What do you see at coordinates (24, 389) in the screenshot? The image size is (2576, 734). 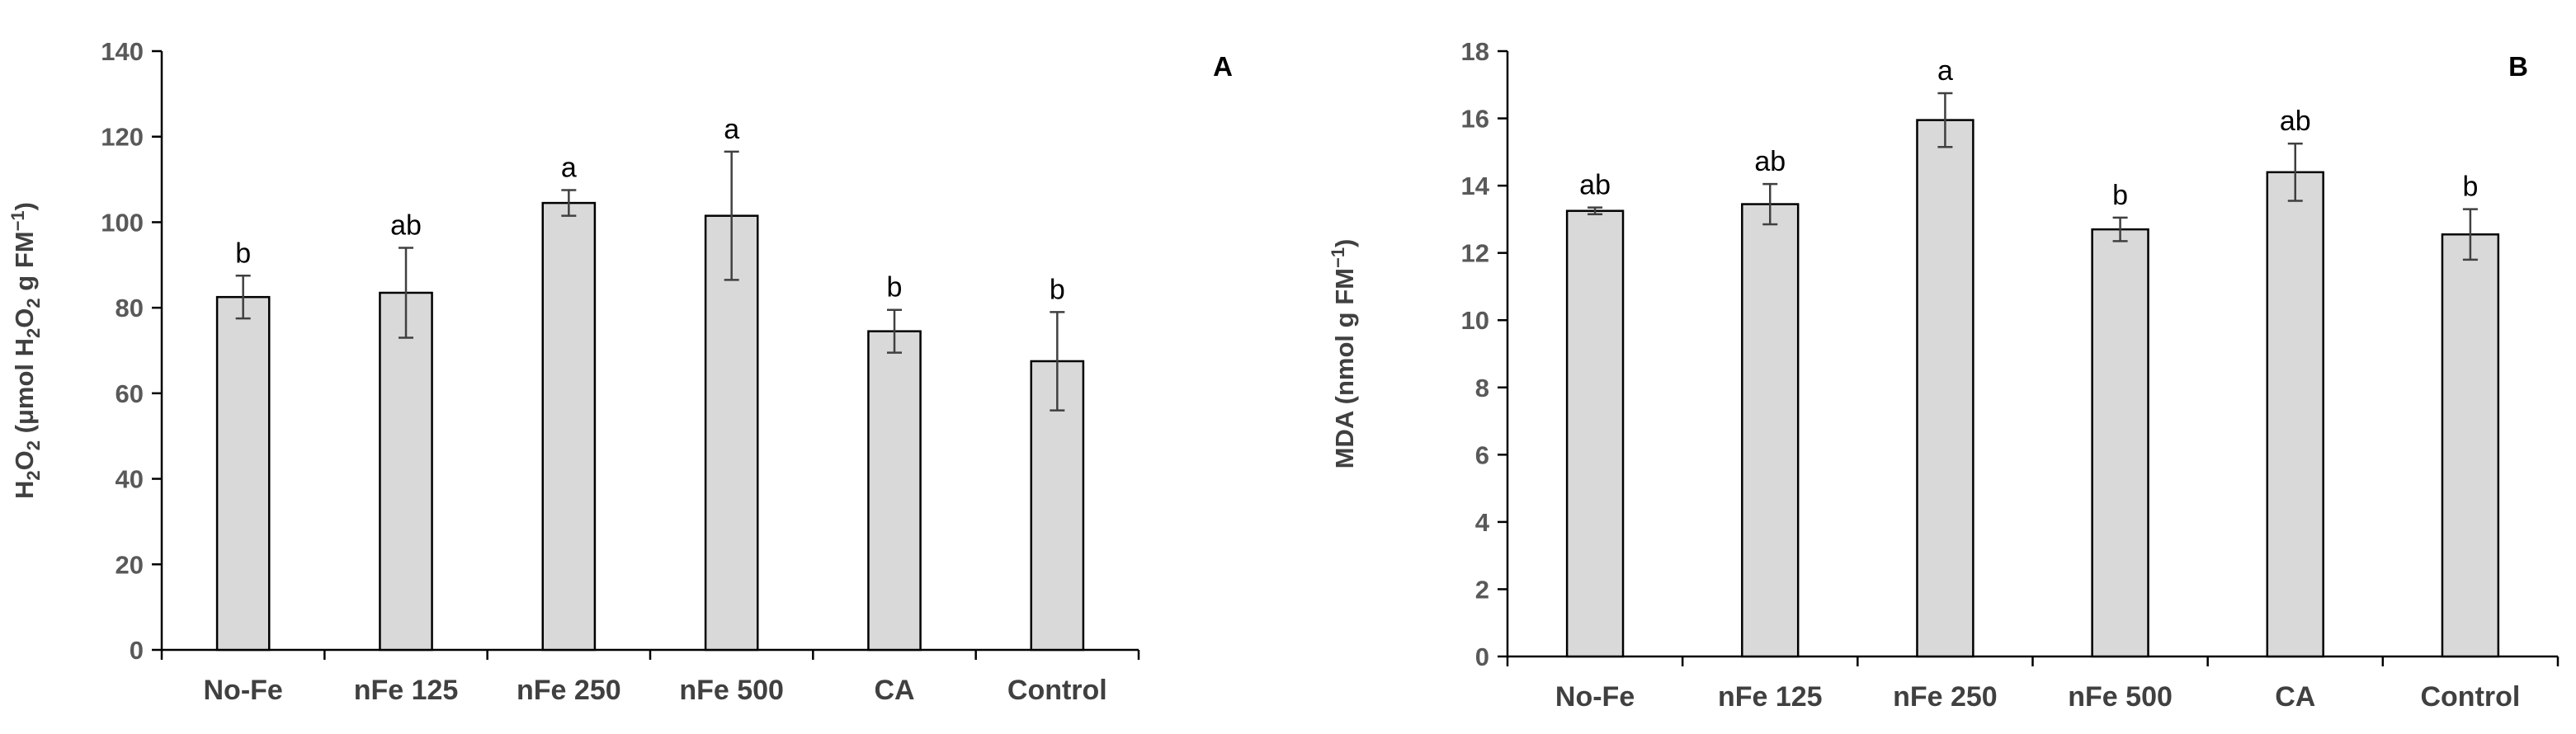 I see `y-axis-title-part: (μmol H` at bounding box center [24, 389].